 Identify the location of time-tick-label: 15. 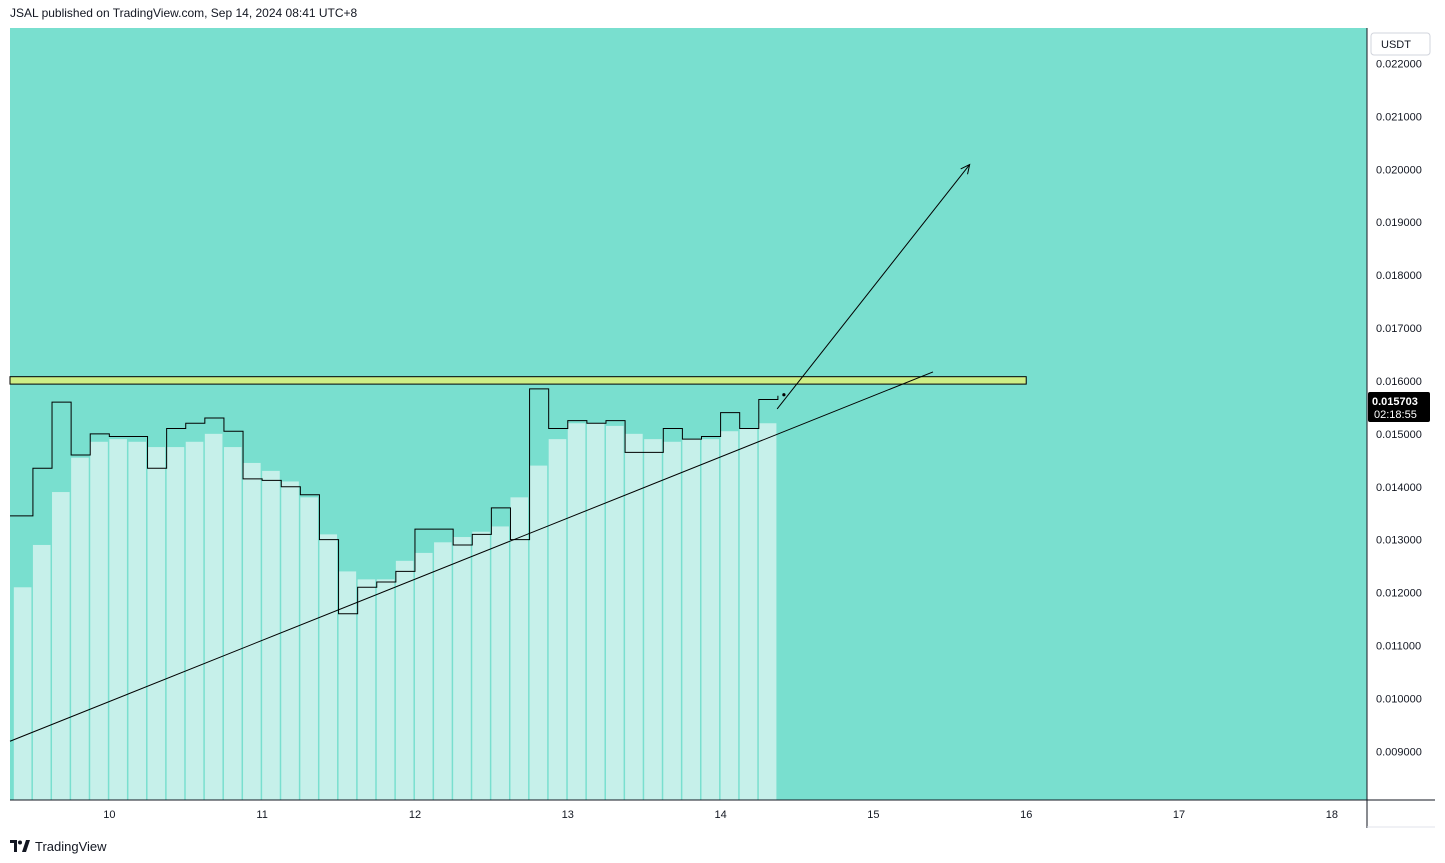
(873, 815).